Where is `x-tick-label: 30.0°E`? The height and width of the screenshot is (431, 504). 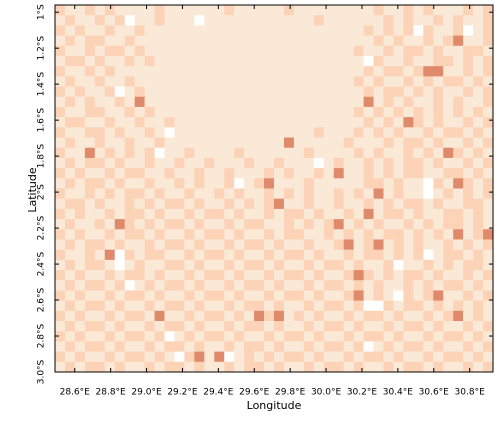
x-tick-label: 30.0°E is located at coordinates (326, 393).